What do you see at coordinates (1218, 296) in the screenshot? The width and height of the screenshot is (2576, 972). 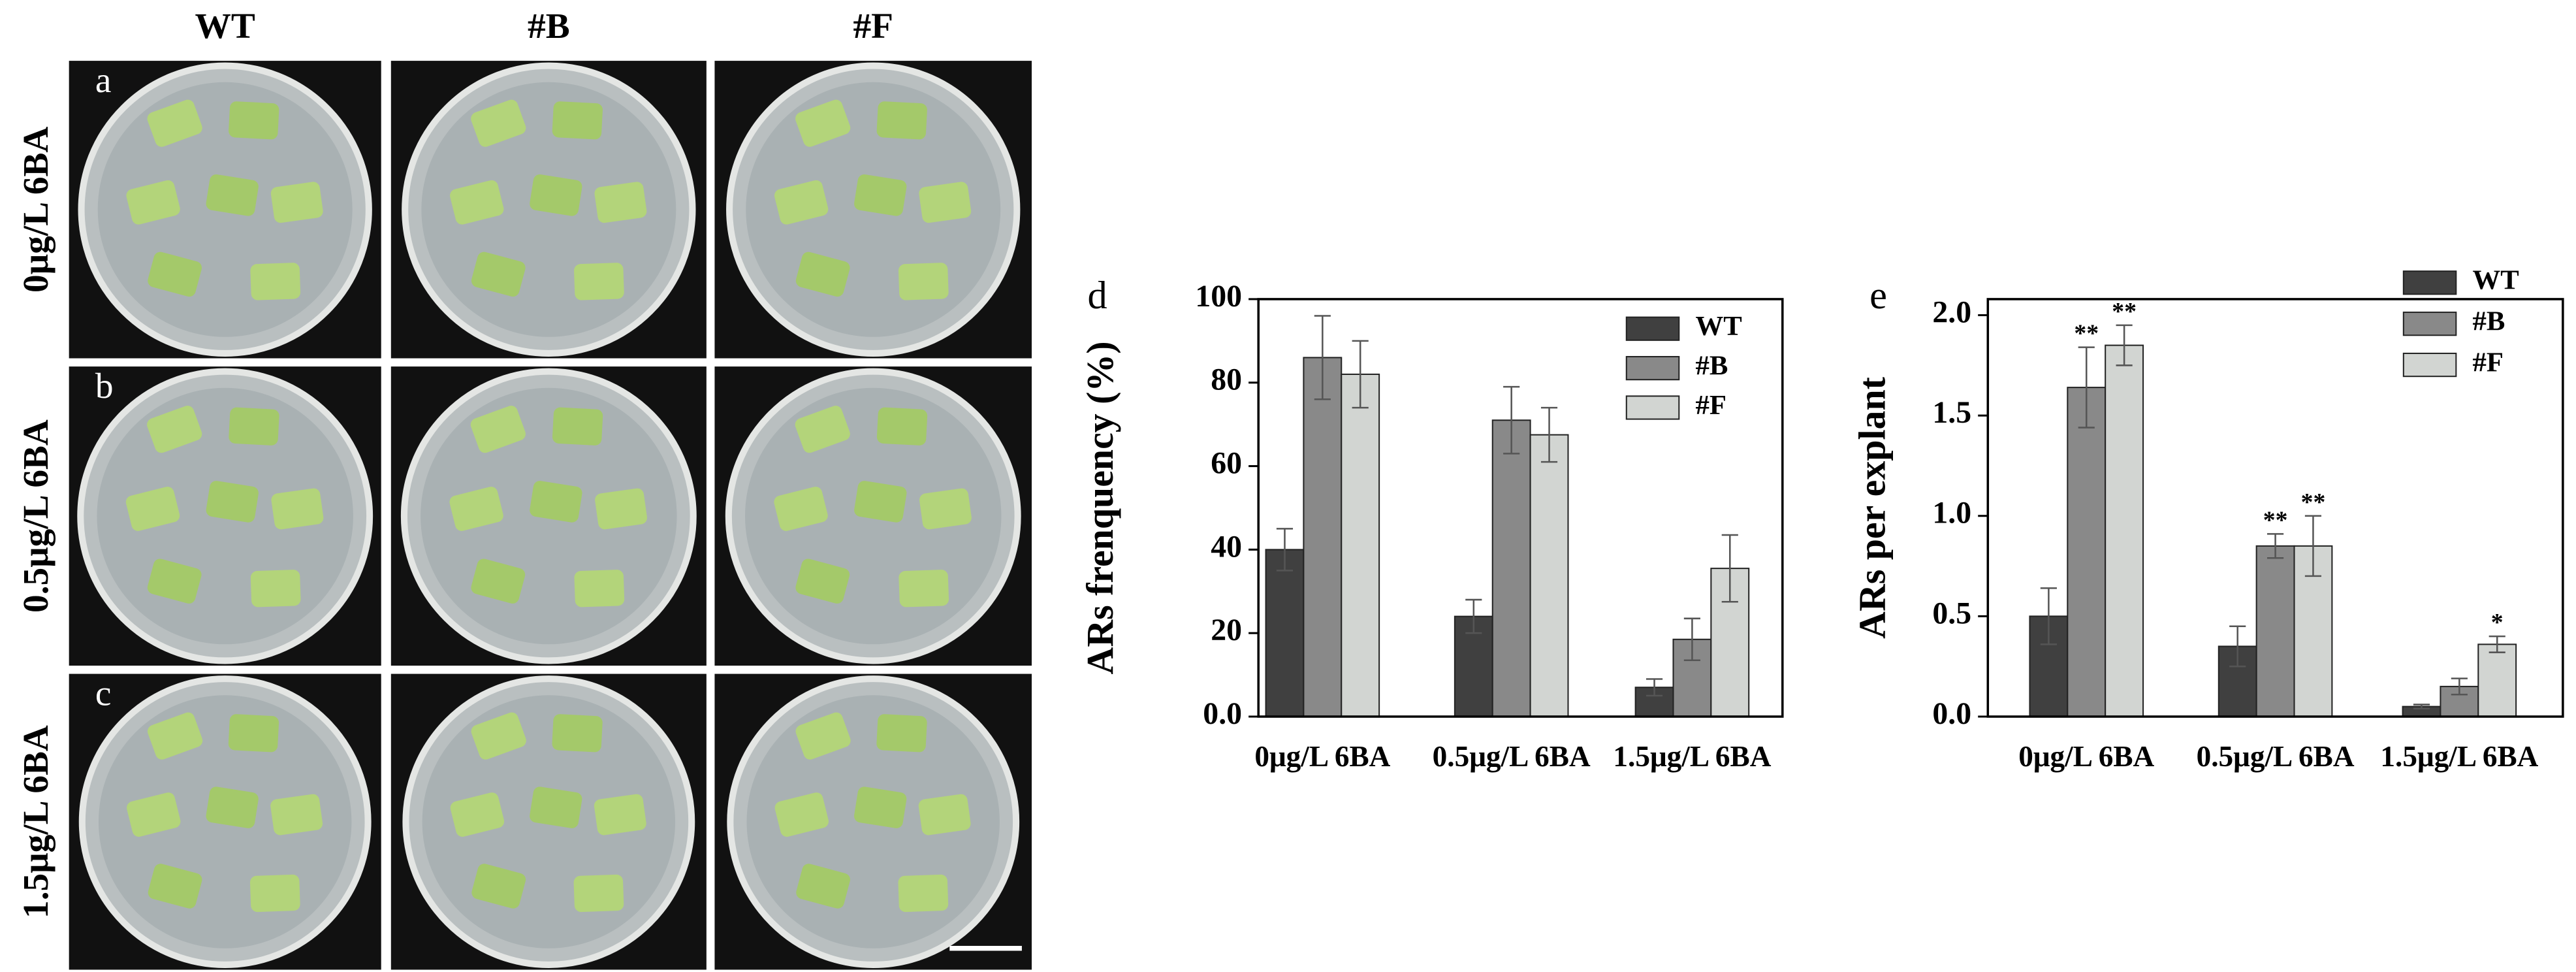 I see `y-tick-label: 100` at bounding box center [1218, 296].